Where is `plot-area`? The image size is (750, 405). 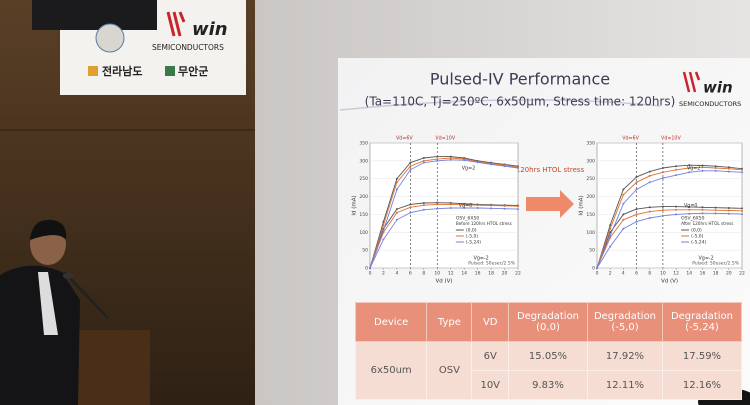
plot-area is located at coordinates (669, 205).